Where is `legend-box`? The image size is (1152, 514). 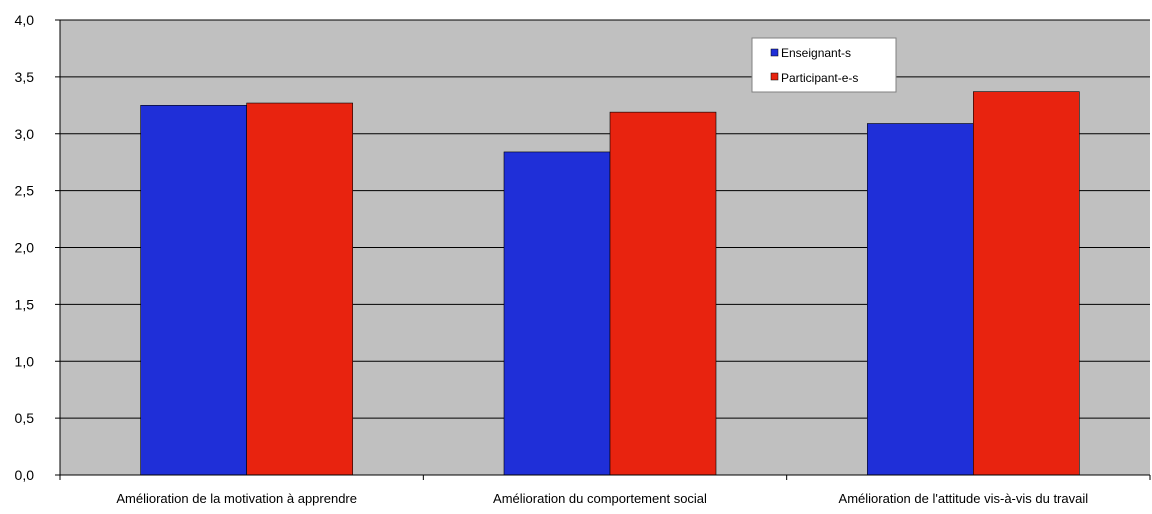
legend-box is located at coordinates (824, 65).